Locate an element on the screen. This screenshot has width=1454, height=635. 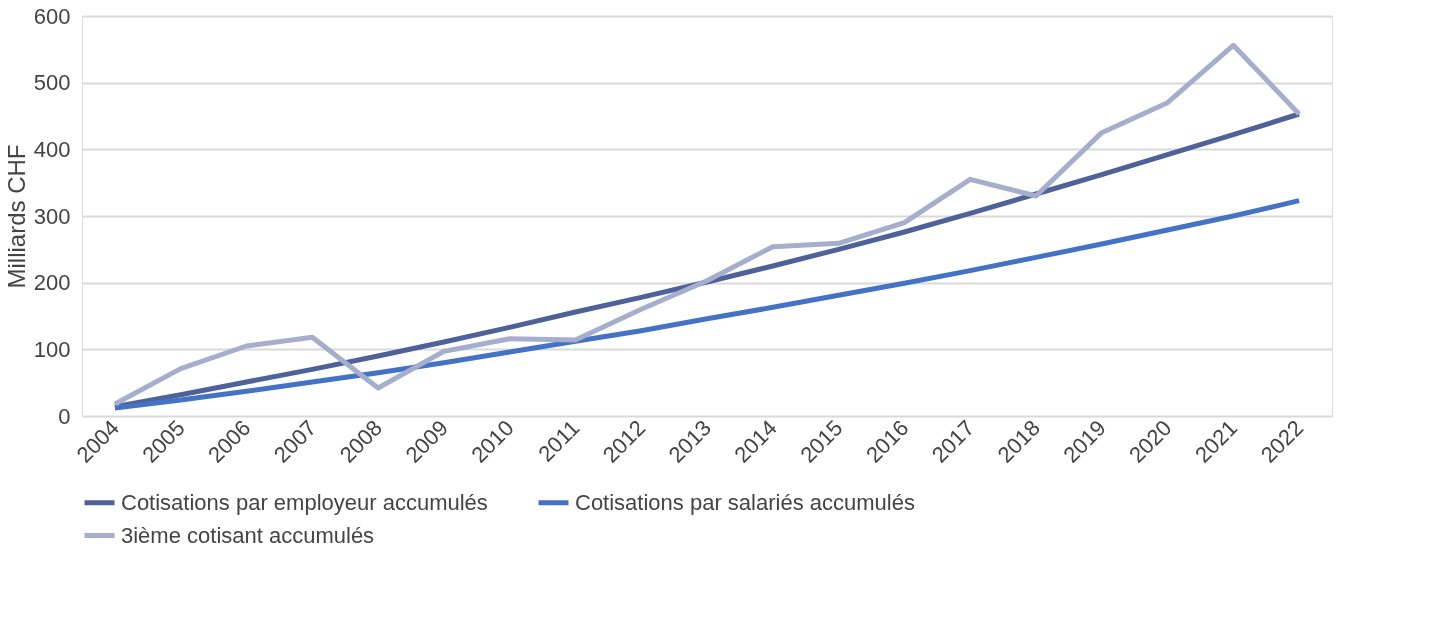
y-tick-label: 500 is located at coordinates (52, 83).